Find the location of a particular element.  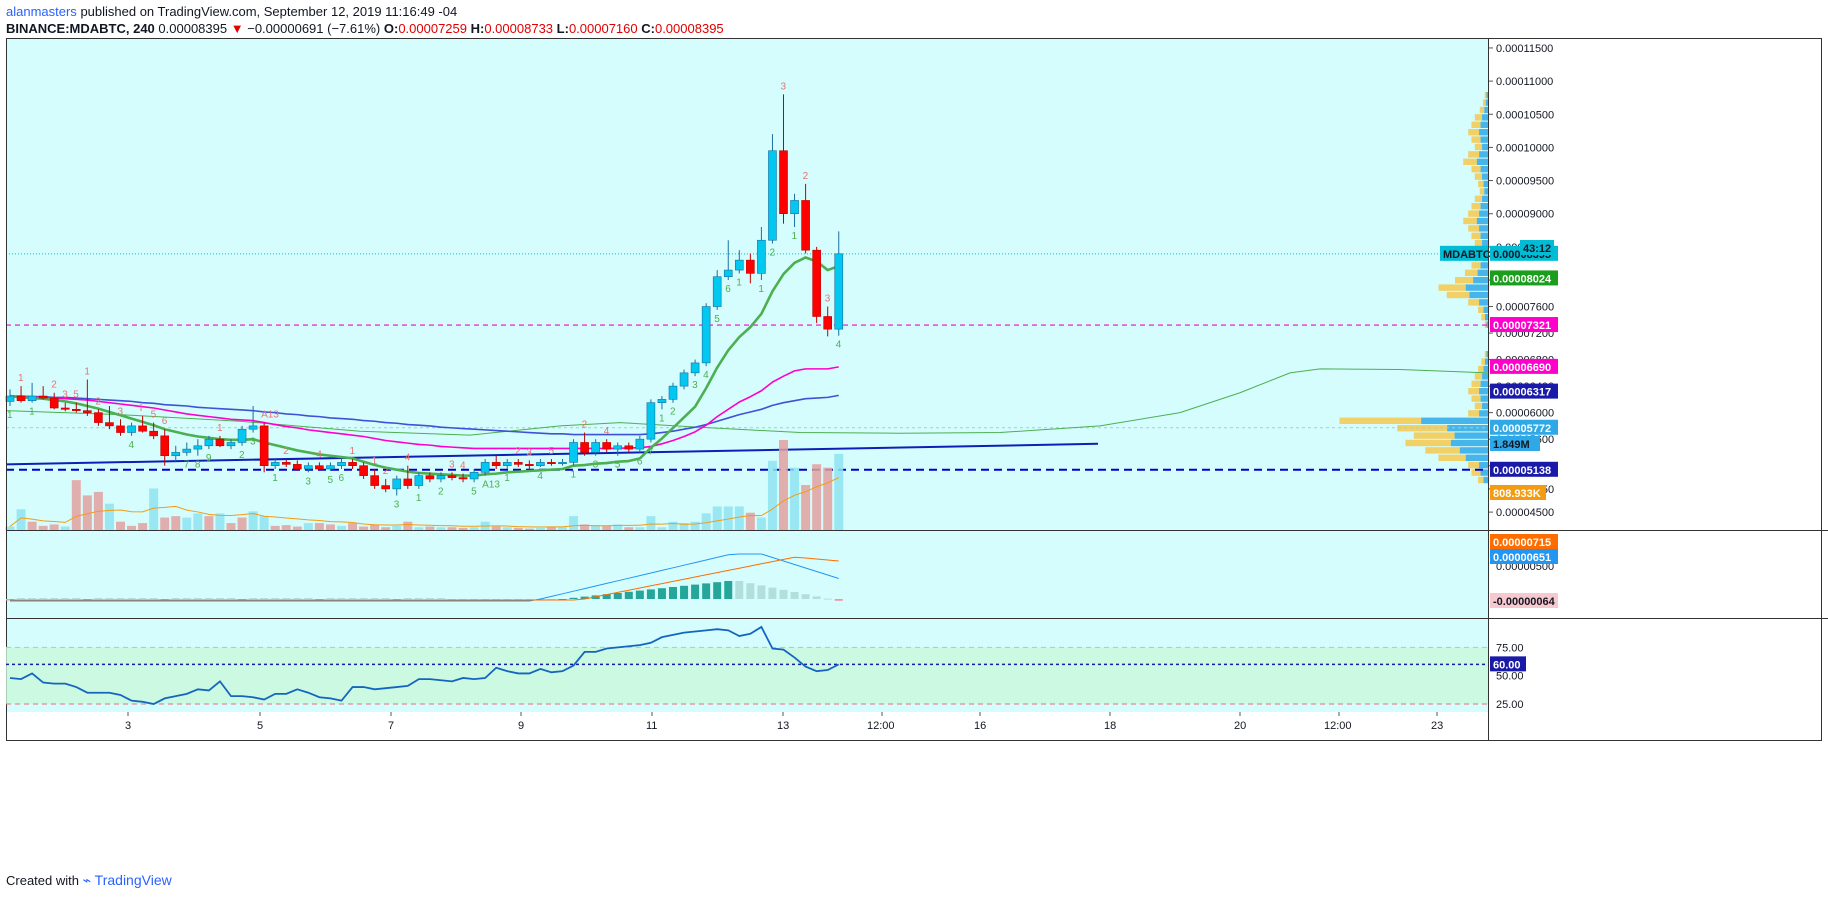

price-axis-label: 43:12 is located at coordinates (1537, 249).